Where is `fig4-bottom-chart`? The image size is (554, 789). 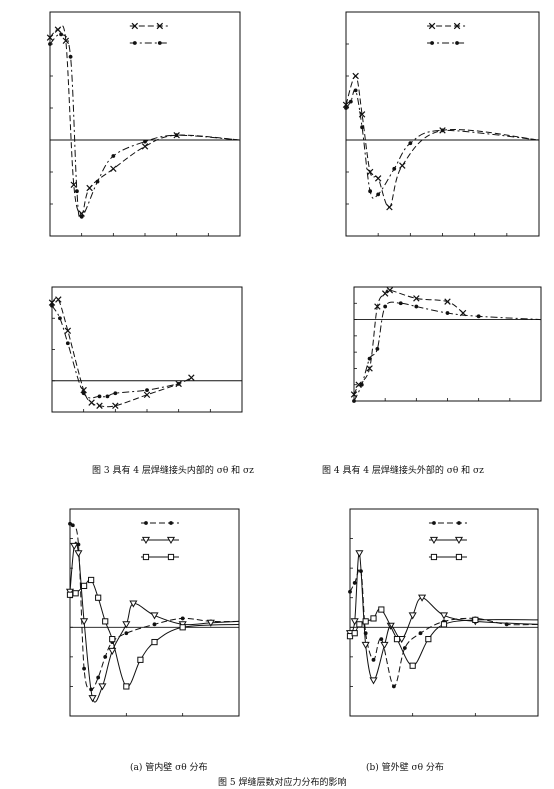 fig4-bottom-chart is located at coordinates (446, 344).